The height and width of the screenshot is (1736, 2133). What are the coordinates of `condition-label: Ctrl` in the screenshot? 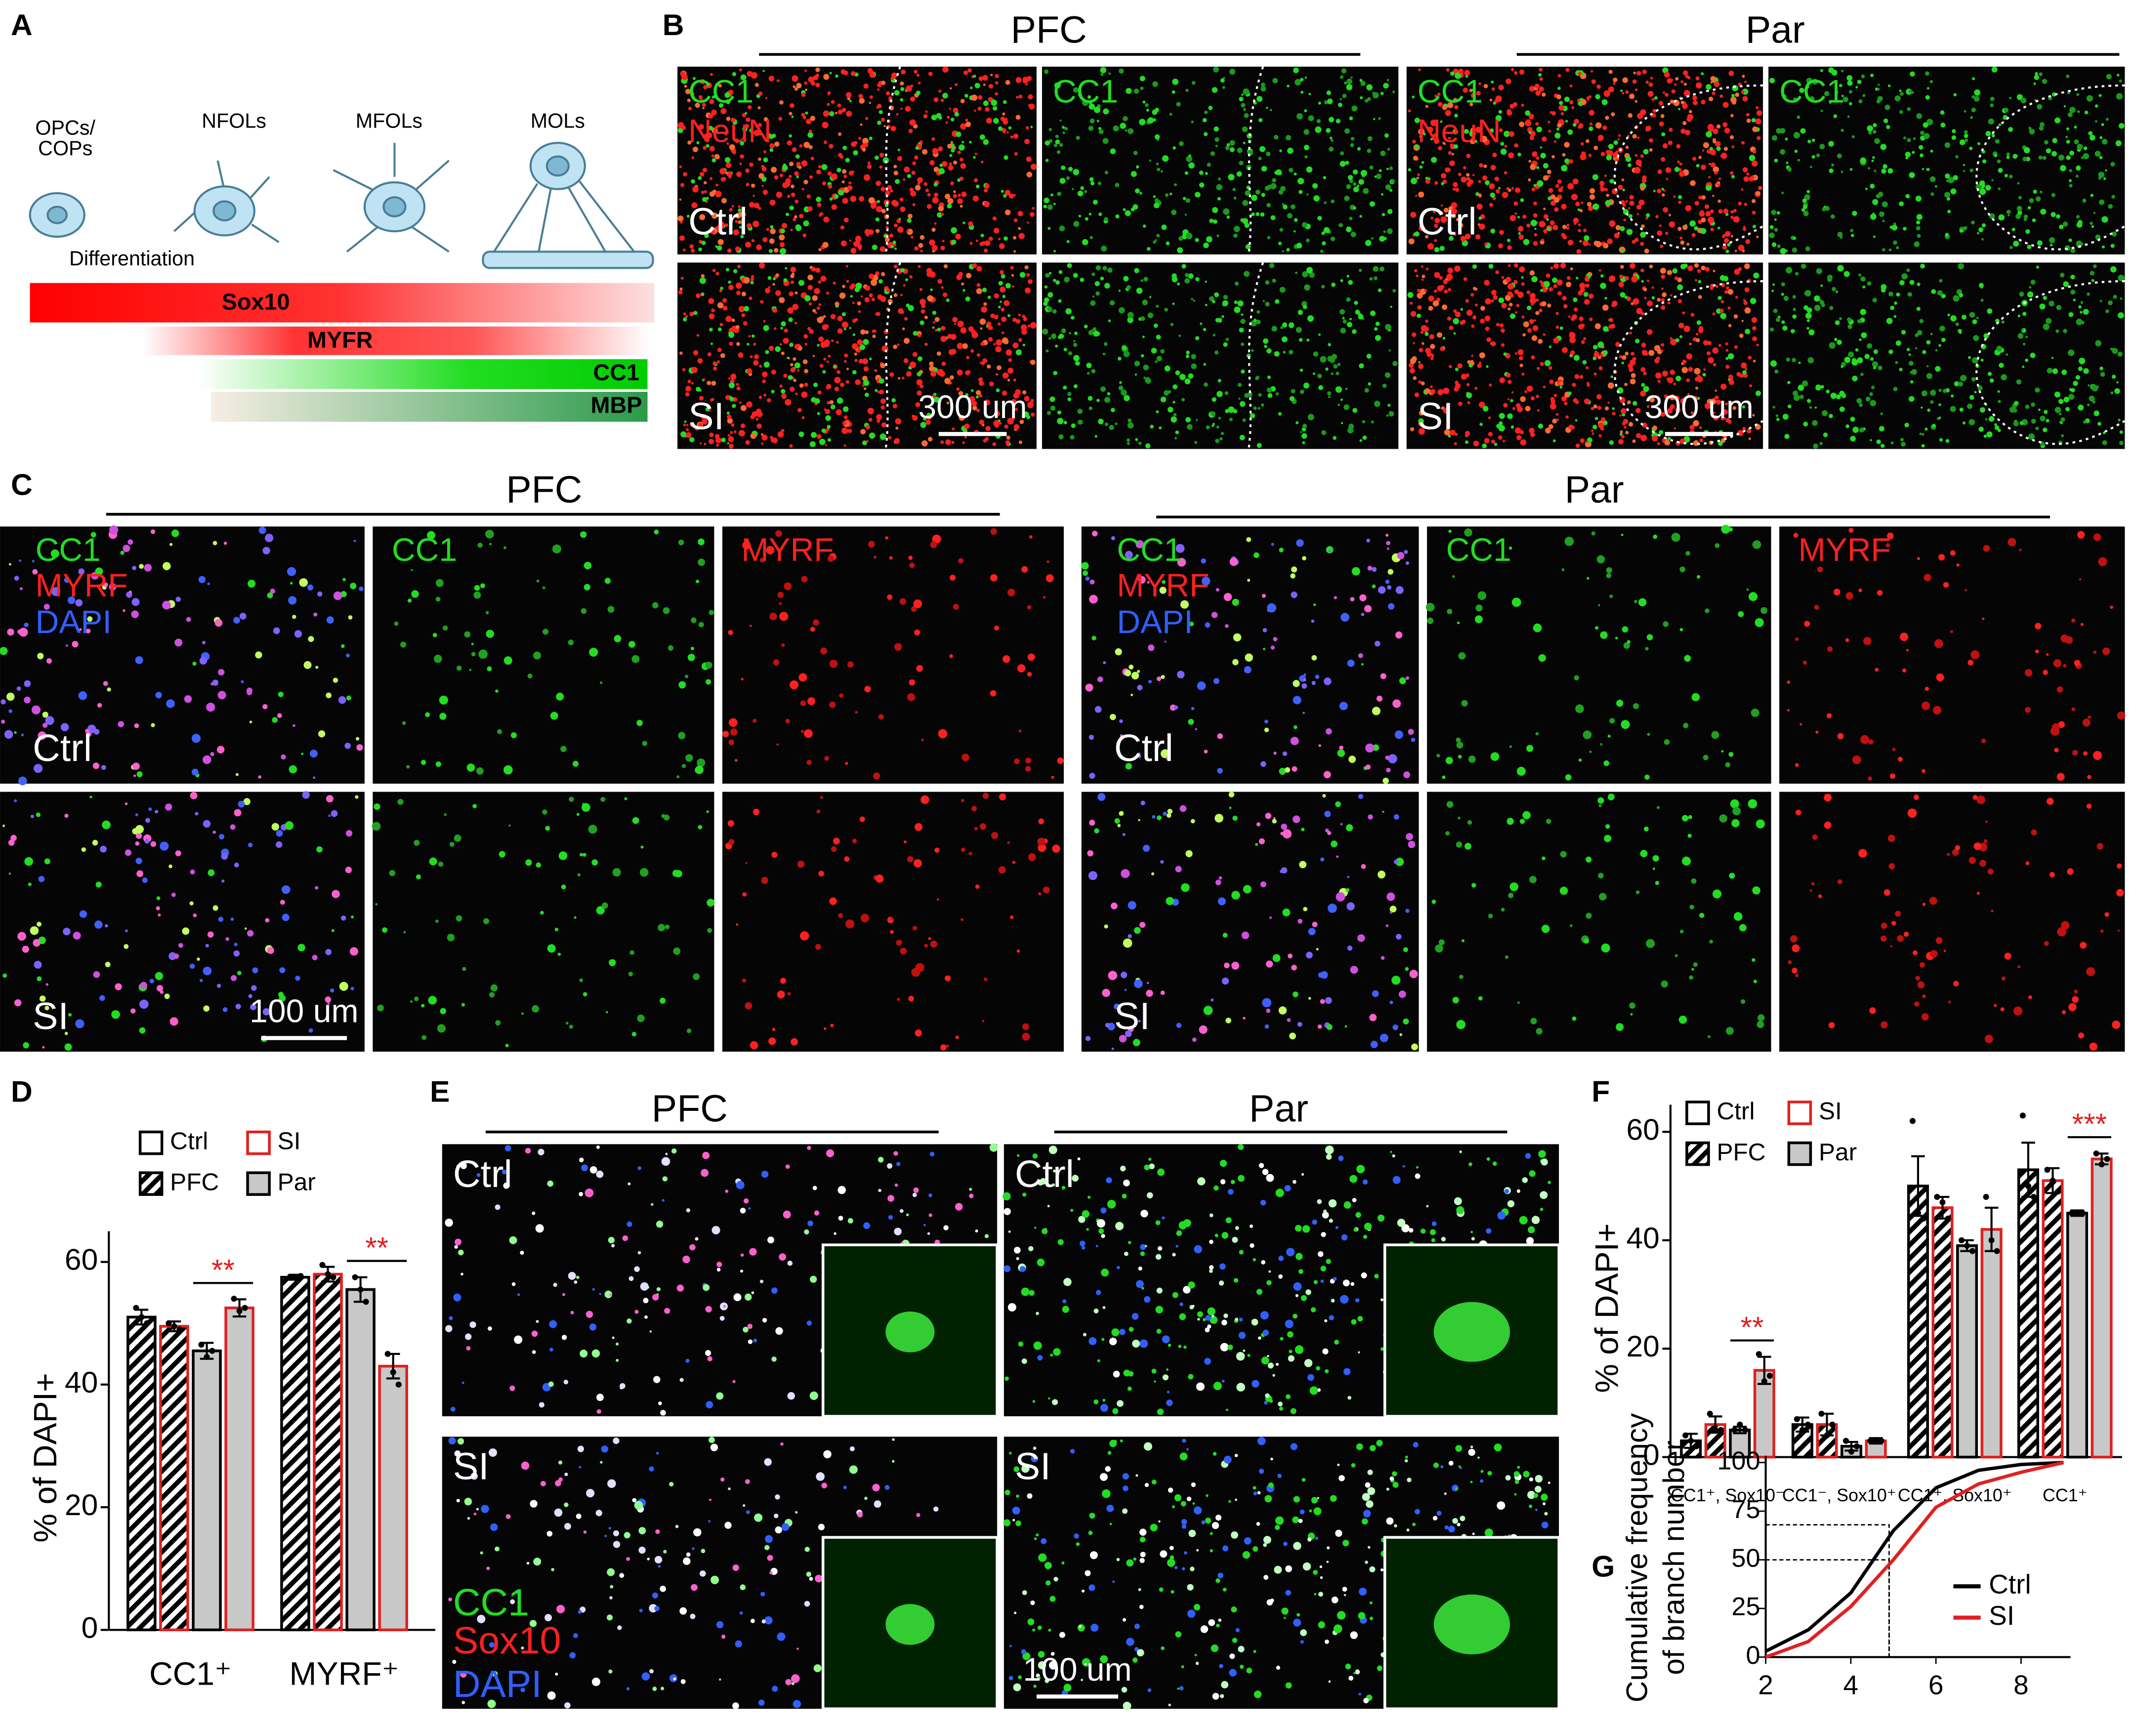 It's located at (718, 222).